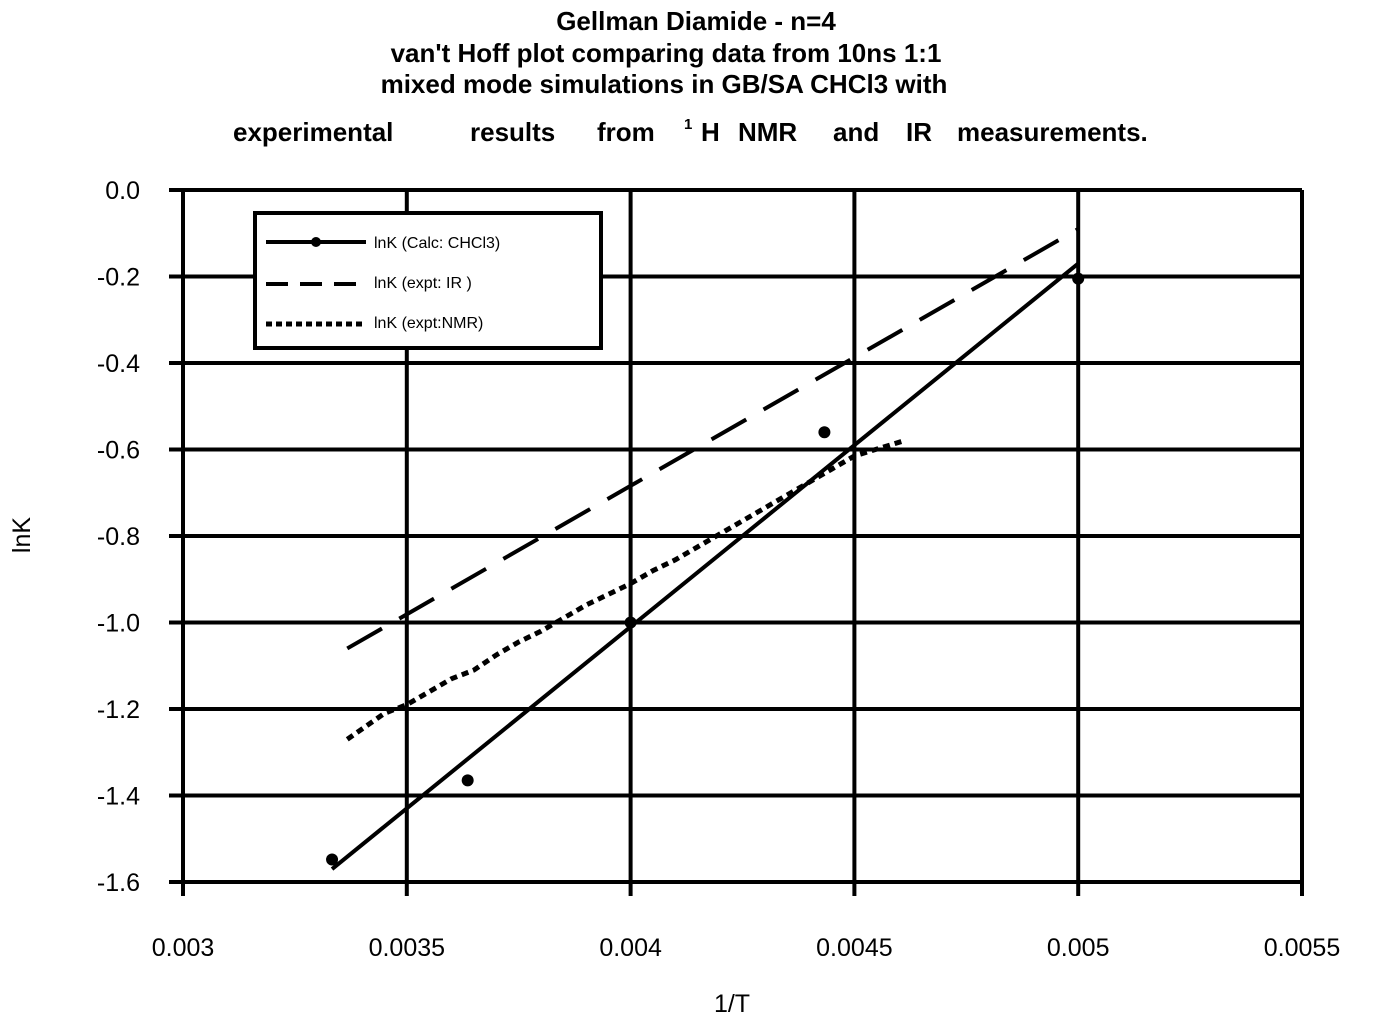 This screenshot has width=1390, height=1022. Describe the element at coordinates (854, 948) in the screenshot. I see `x-tick-label: 0.0045` at that location.